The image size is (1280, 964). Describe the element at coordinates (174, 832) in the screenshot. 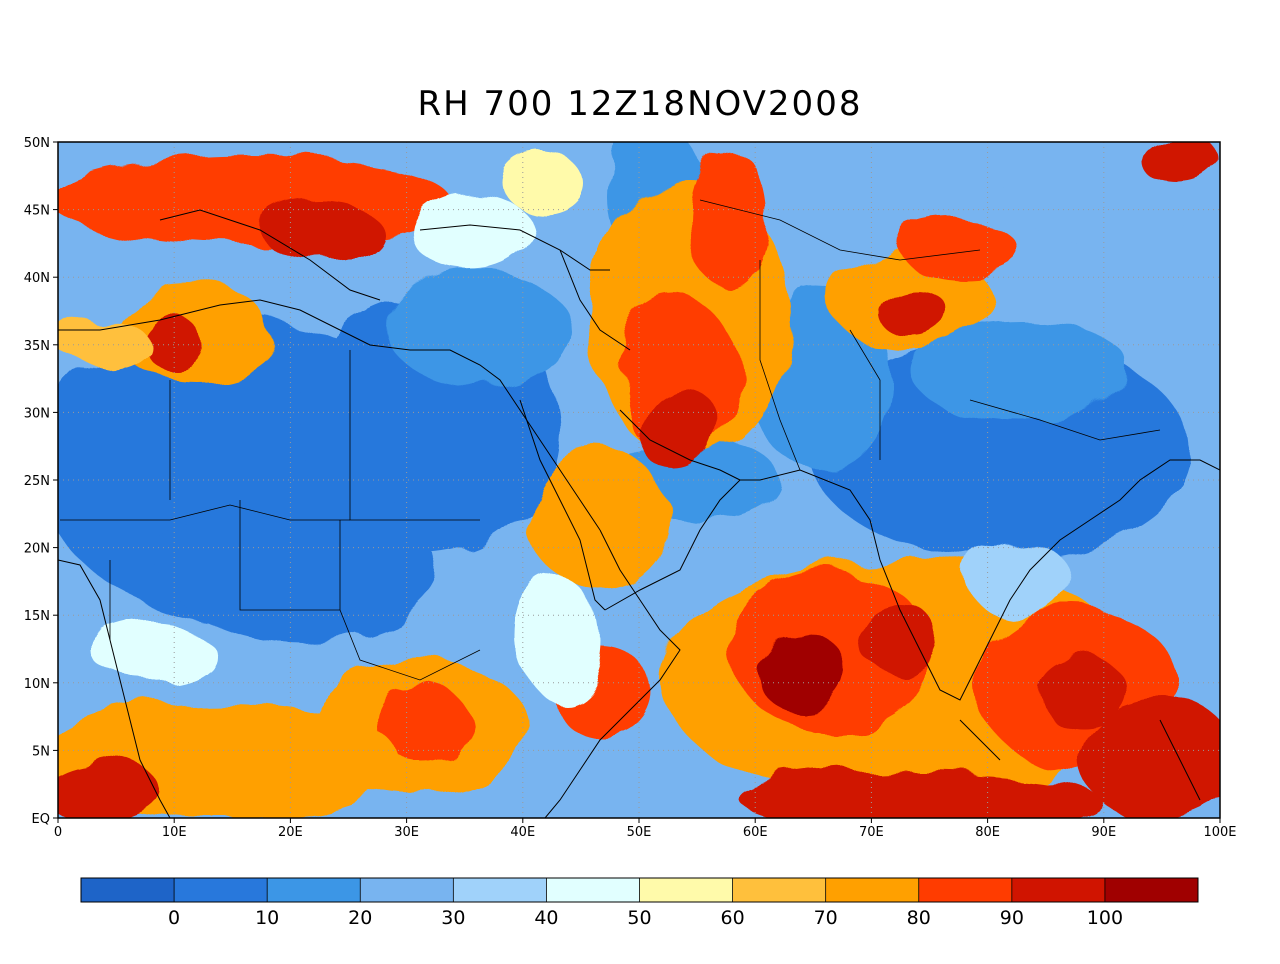

I see `lon-tick-label: 10E` at that location.